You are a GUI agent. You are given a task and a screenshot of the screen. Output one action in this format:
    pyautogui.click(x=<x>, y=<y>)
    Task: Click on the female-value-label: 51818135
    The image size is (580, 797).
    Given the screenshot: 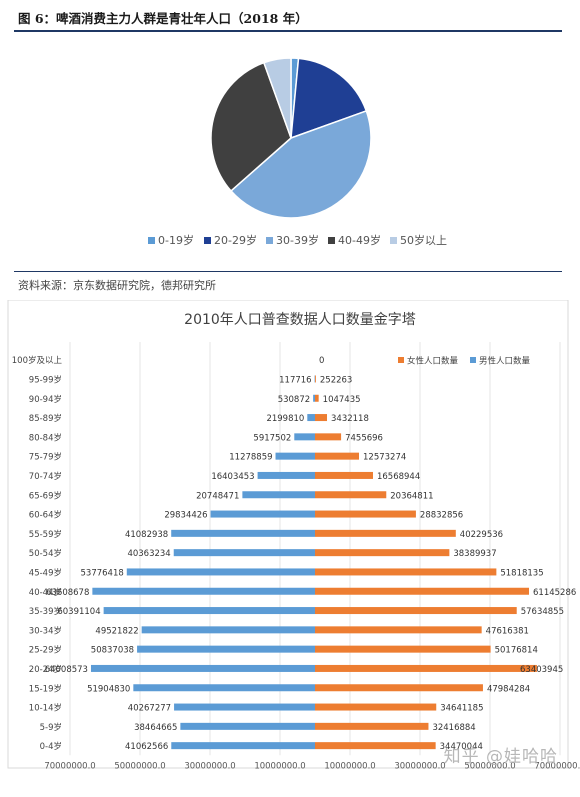 What is the action you would take?
    pyautogui.click(x=521, y=573)
    